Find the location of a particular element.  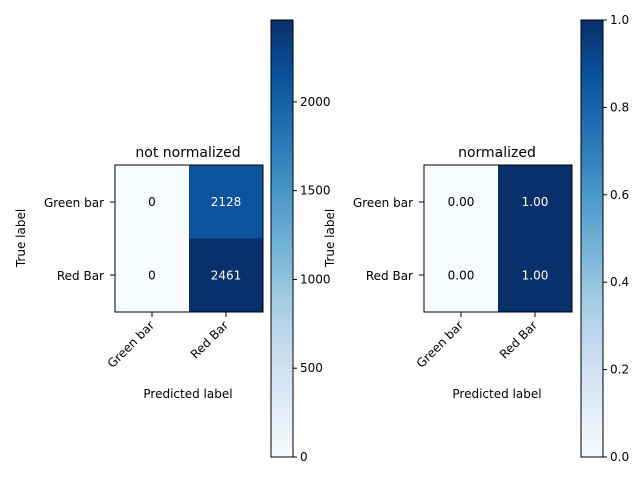

colorbar-tick-label: 0.8 is located at coordinates (619, 107).